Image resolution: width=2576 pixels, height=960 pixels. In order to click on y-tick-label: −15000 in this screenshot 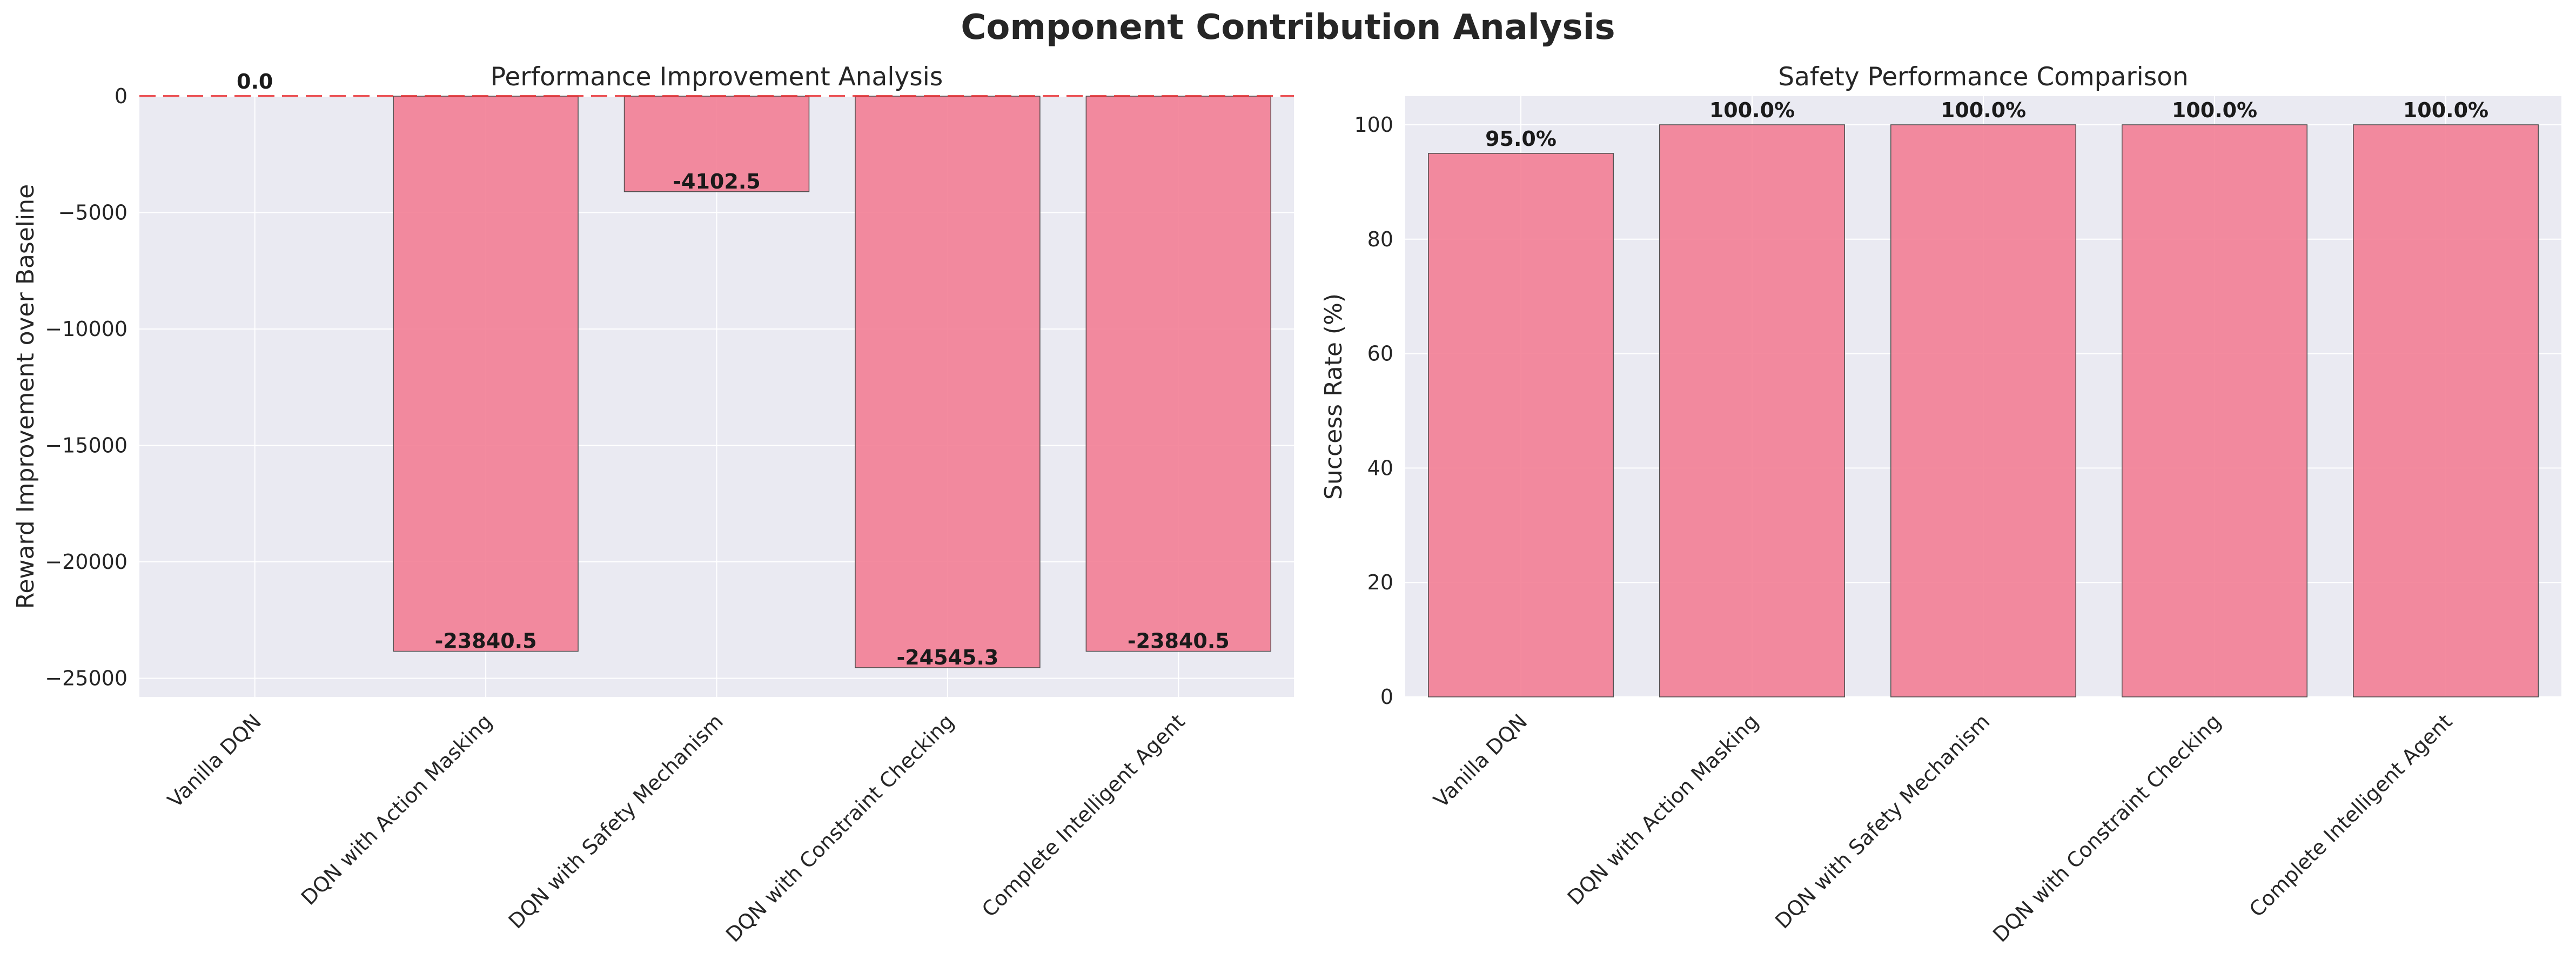, I will do `click(86, 446)`.